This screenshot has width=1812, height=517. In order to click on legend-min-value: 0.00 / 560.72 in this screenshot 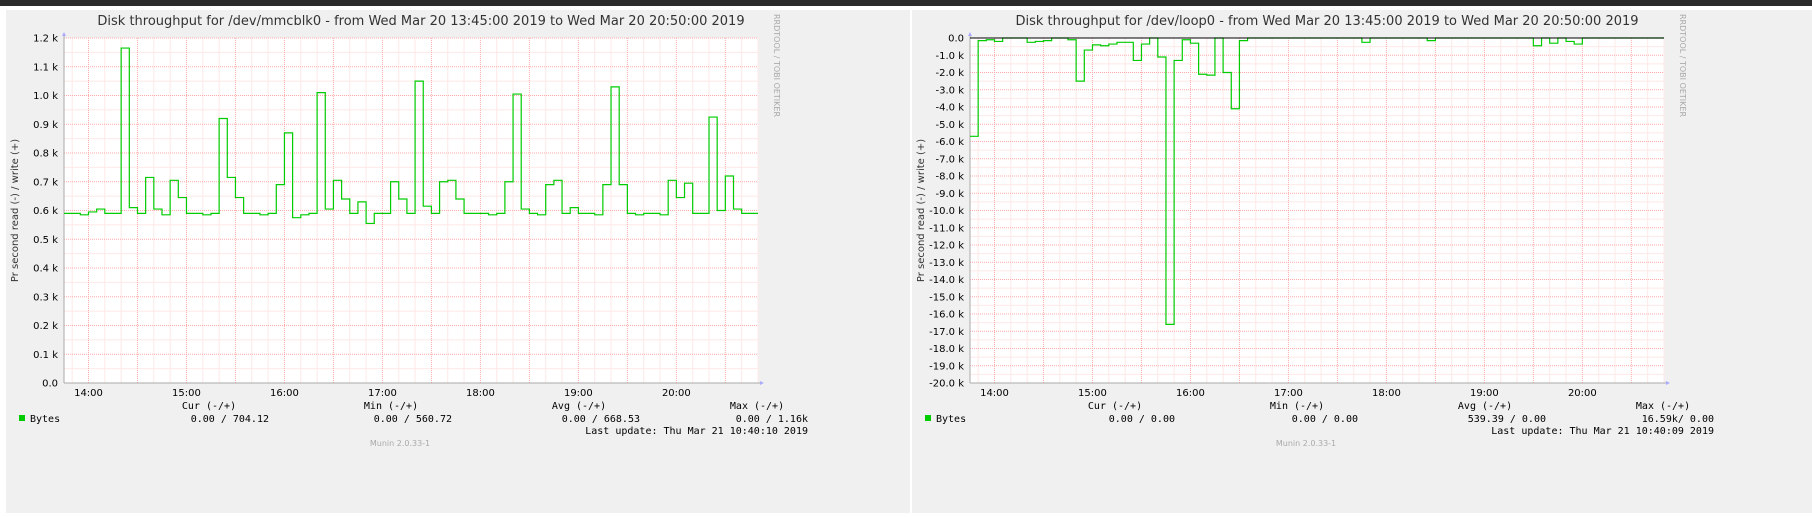, I will do `click(413, 419)`.